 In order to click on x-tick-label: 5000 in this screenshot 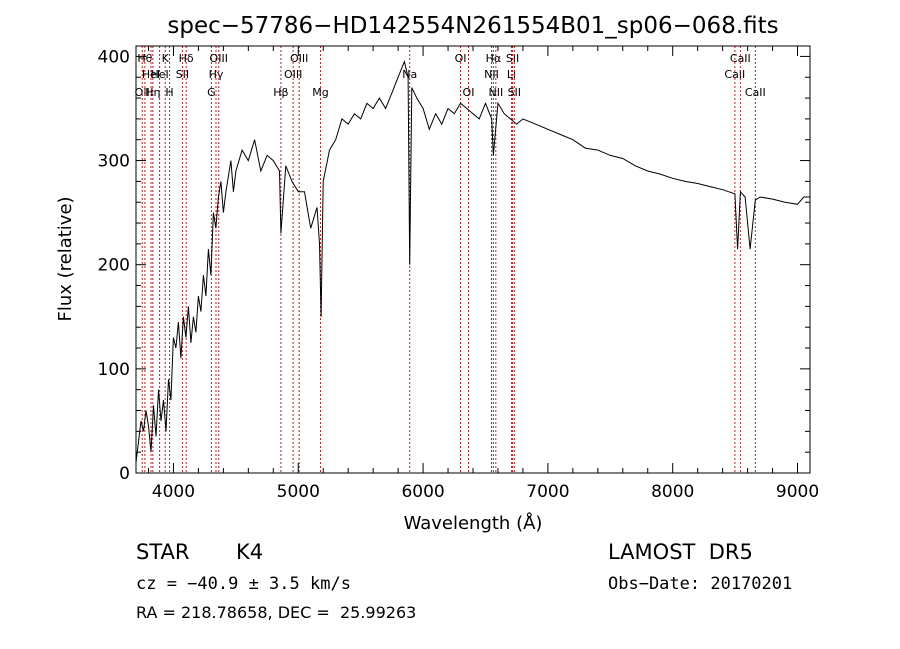, I will do `click(298, 492)`.